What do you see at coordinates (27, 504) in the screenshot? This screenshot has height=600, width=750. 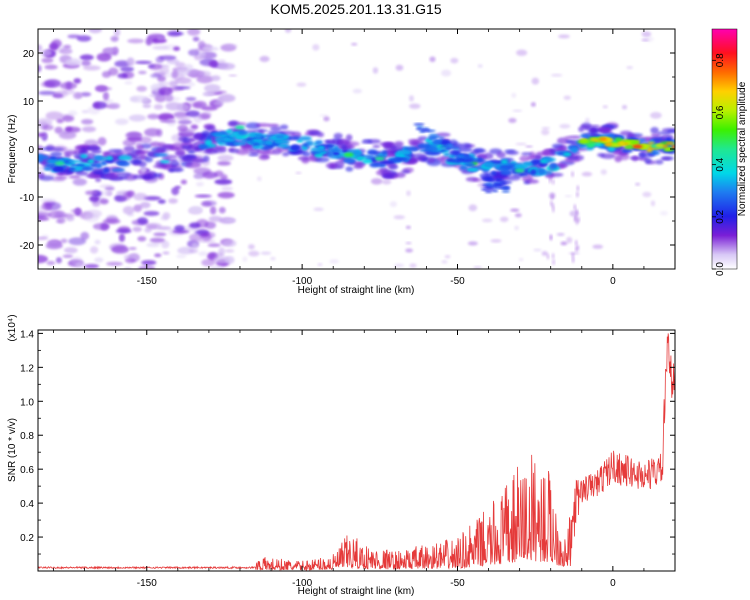 I see `bottom-y-tick-label: 0.4` at bounding box center [27, 504].